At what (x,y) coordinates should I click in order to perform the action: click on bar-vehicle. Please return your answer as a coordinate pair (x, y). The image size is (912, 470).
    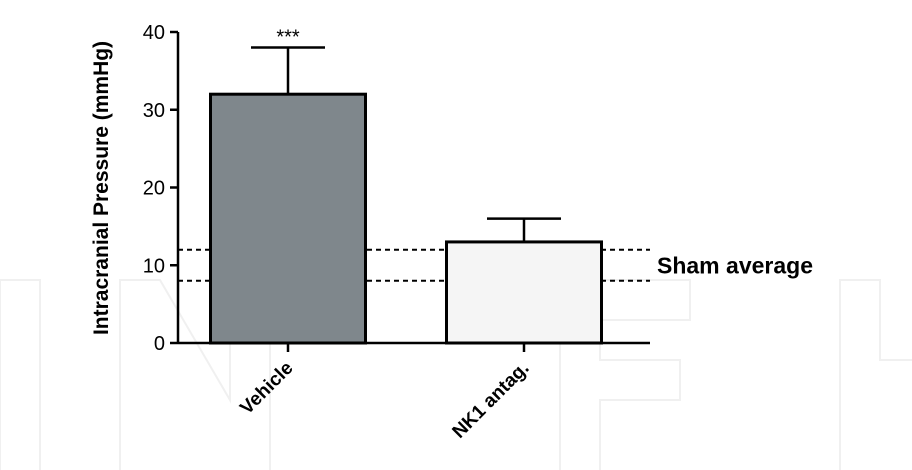
    Looking at the image, I should click on (288, 218).